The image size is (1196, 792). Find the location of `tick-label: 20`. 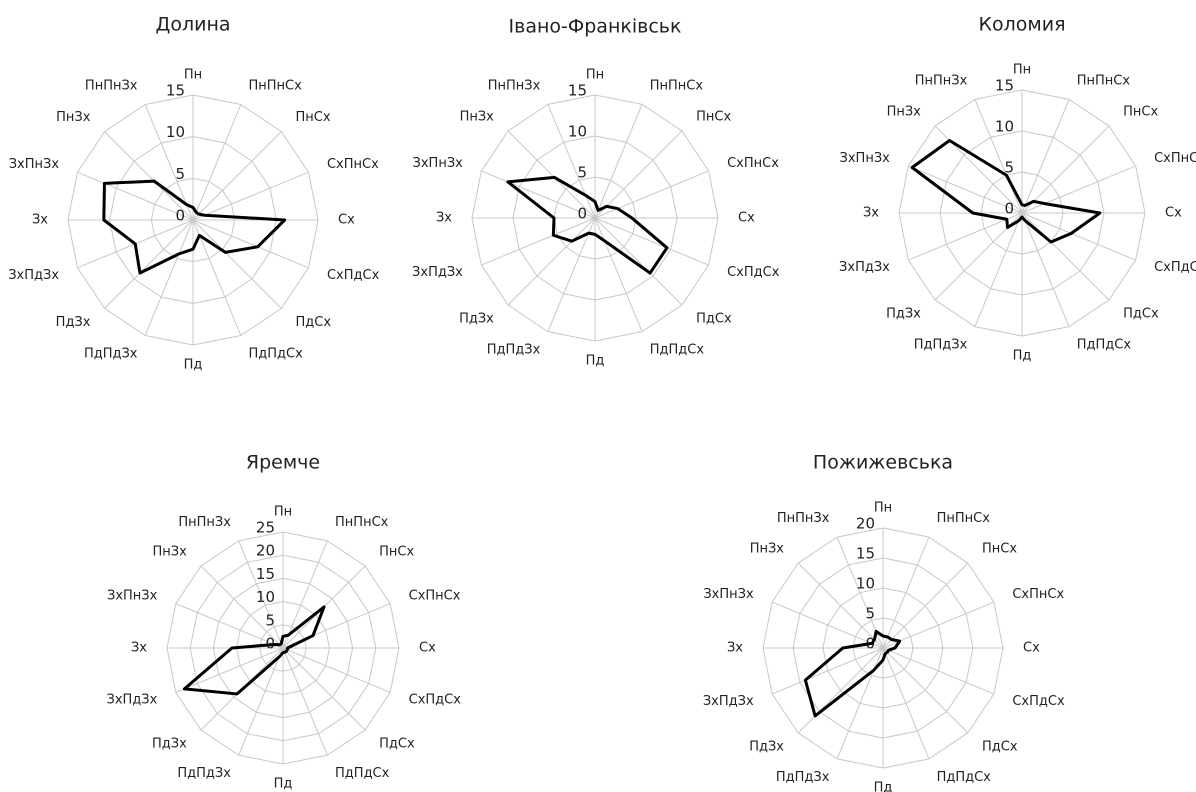

tick-label: 20 is located at coordinates (865, 524).